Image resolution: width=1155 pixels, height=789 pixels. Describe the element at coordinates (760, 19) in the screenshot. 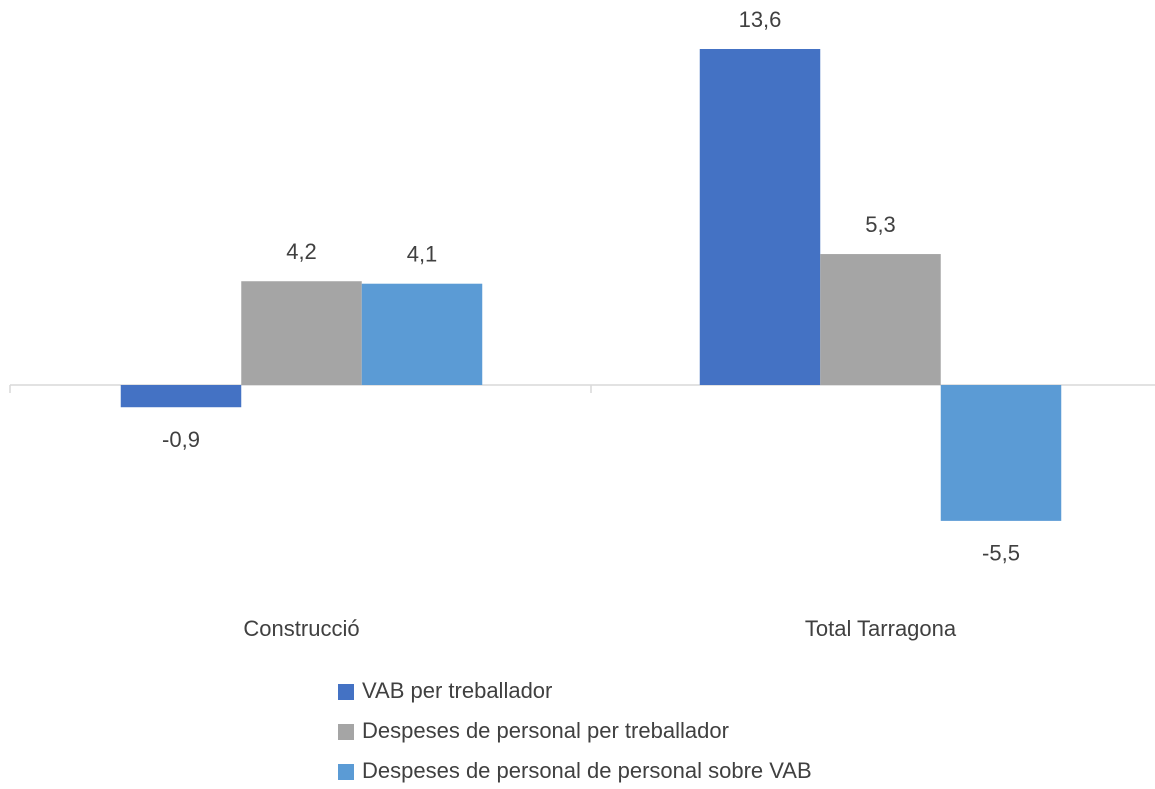

I see `value-label: 13,6` at that location.